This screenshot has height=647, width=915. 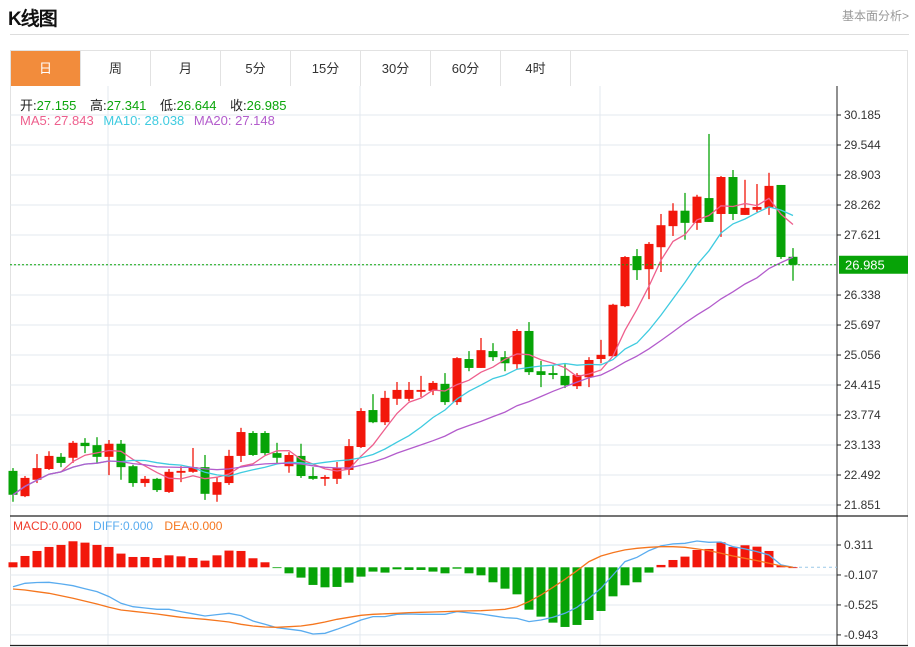 What do you see at coordinates (466, 68) in the screenshot?
I see `tab-60min: 60分` at bounding box center [466, 68].